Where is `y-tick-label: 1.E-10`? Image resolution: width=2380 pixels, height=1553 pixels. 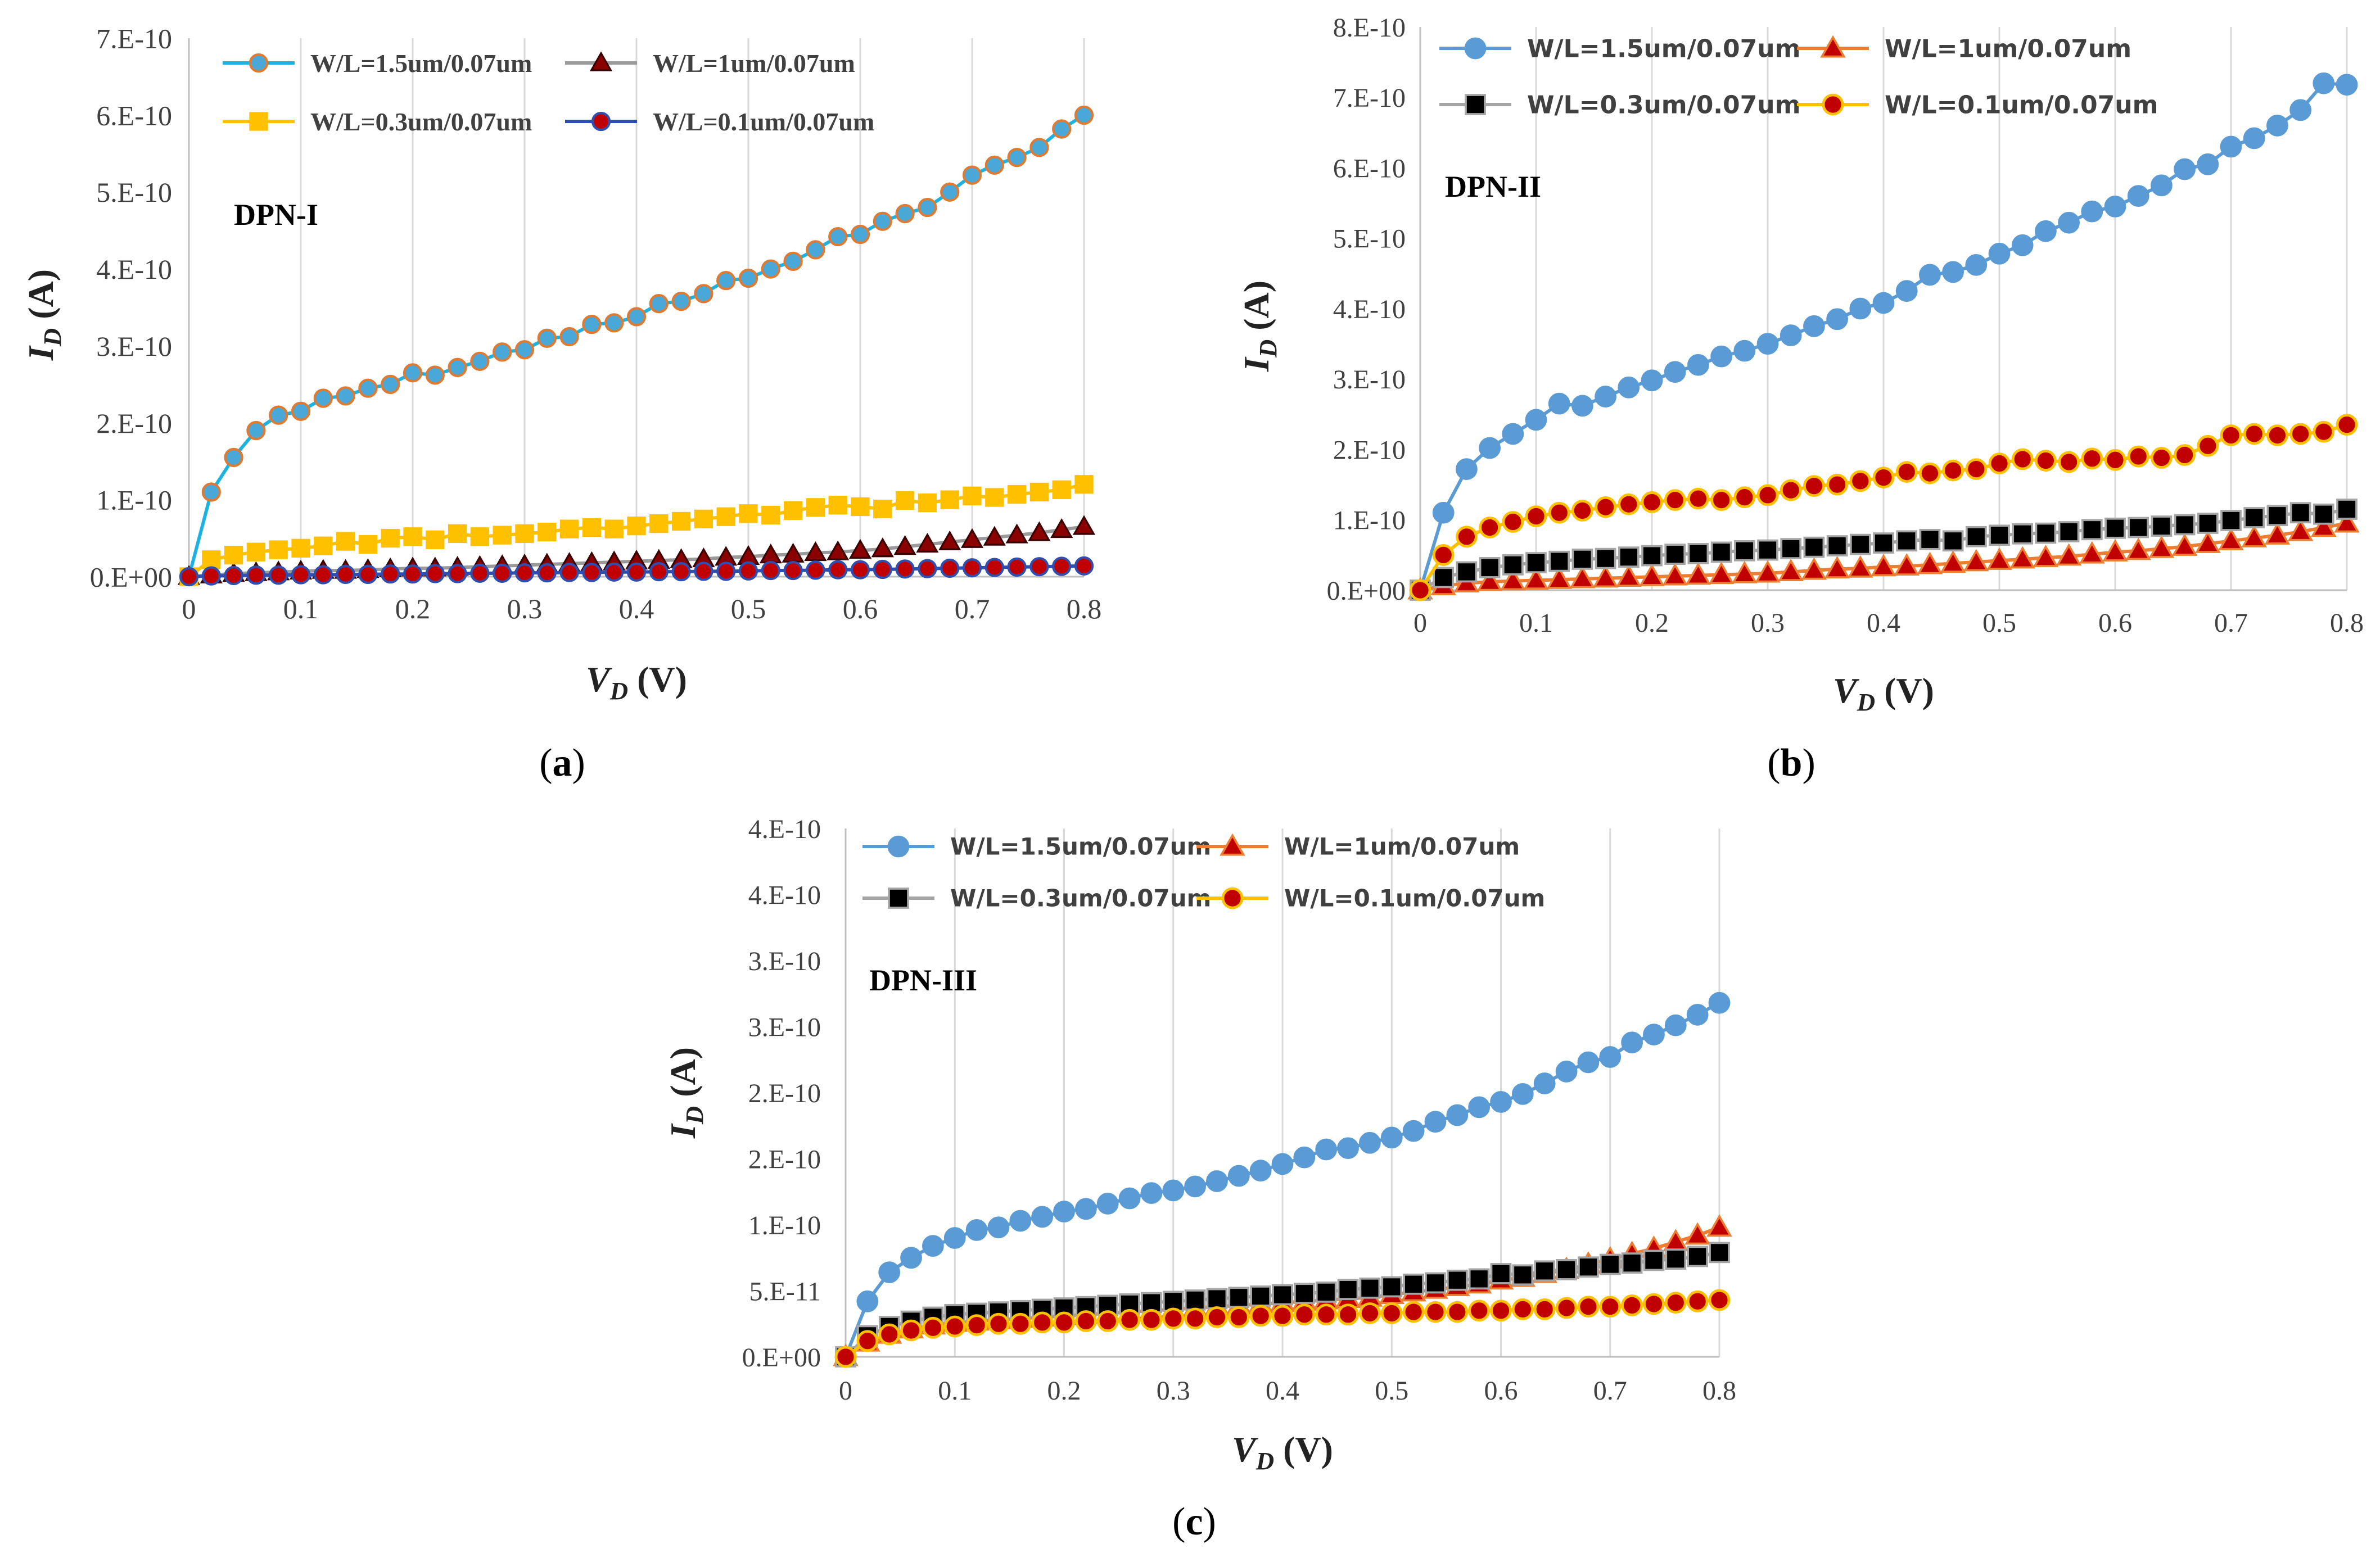
y-tick-label: 1.E-10 is located at coordinates (784, 1225).